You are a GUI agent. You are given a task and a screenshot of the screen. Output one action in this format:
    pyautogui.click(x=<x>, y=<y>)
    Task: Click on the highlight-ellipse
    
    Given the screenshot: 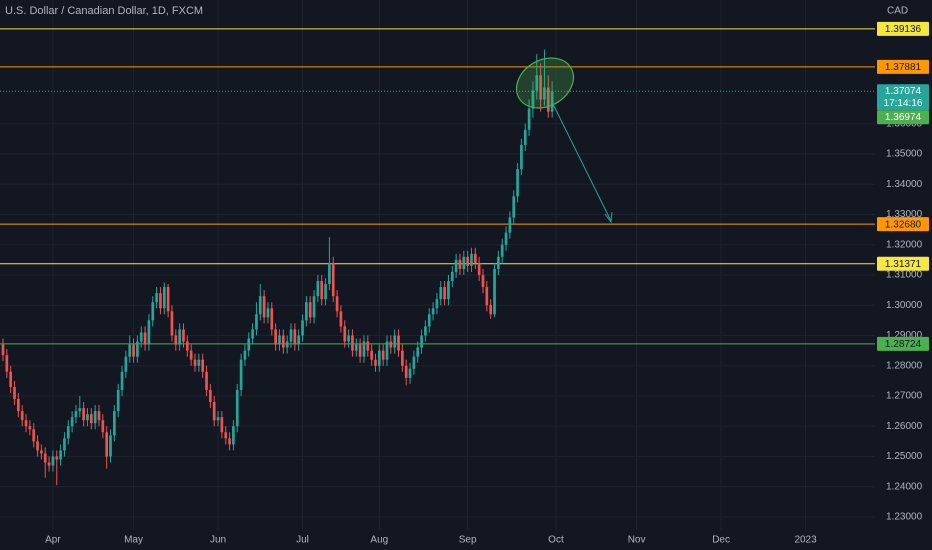 What is the action you would take?
    pyautogui.click(x=545, y=83)
    